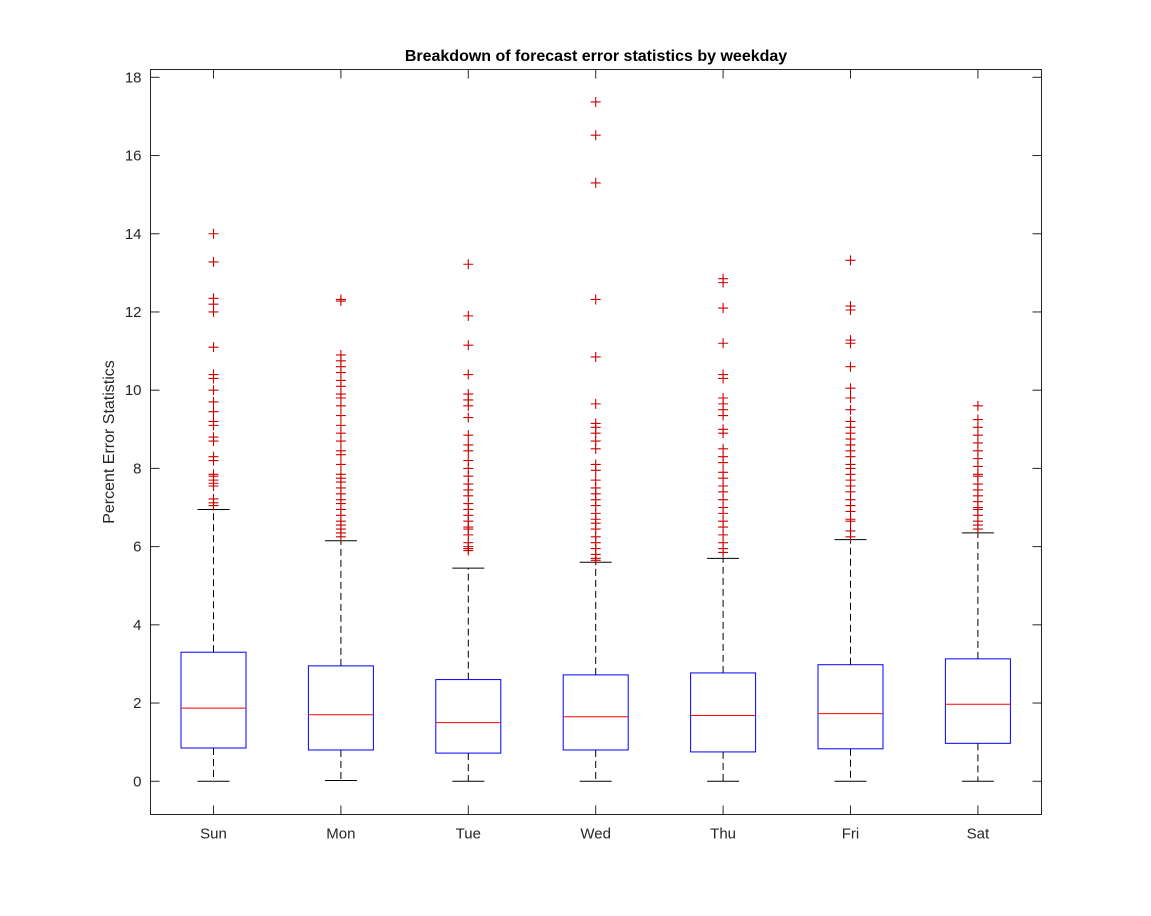 The width and height of the screenshot is (1151, 916). What do you see at coordinates (850, 518) in the screenshot?
I see `box-fri` at bounding box center [850, 518].